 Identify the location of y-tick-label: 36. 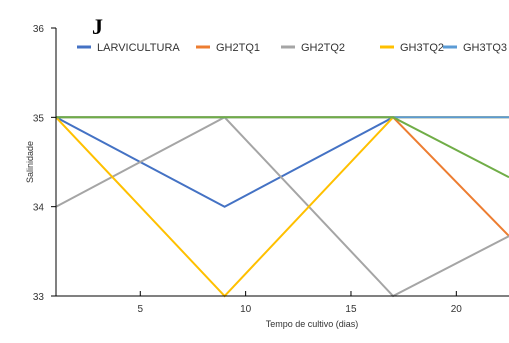
(39, 29).